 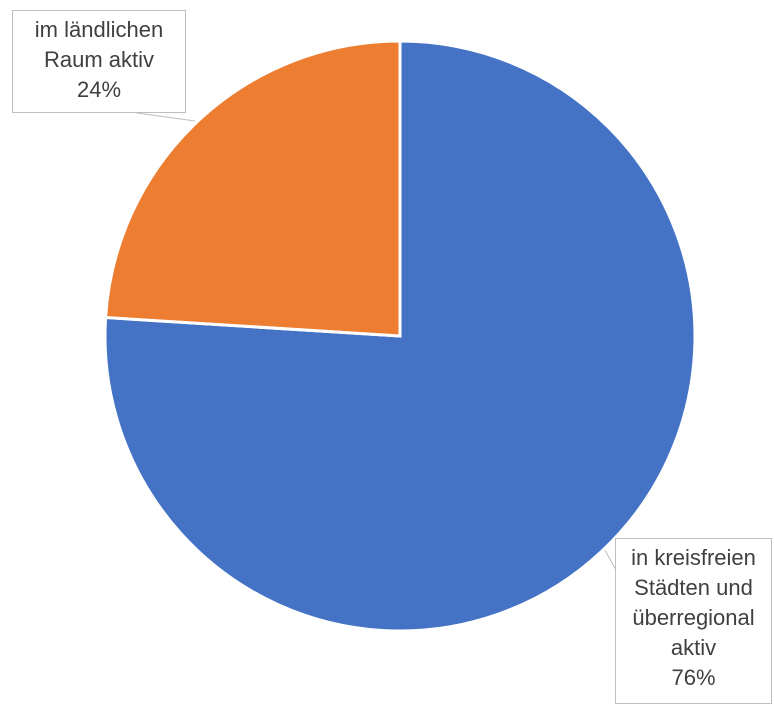 What do you see at coordinates (99, 89) in the screenshot?
I see `value-label: 24%` at bounding box center [99, 89].